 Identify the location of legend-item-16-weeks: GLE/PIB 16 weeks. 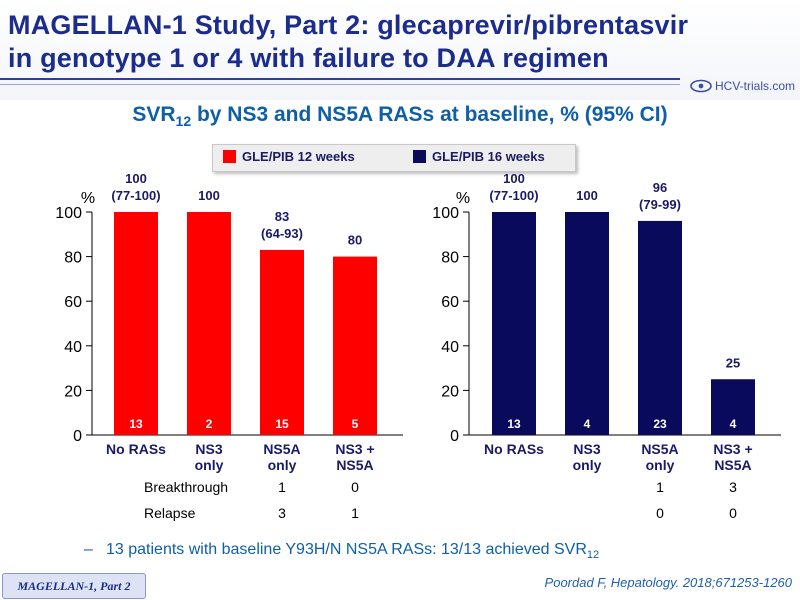
(479, 156).